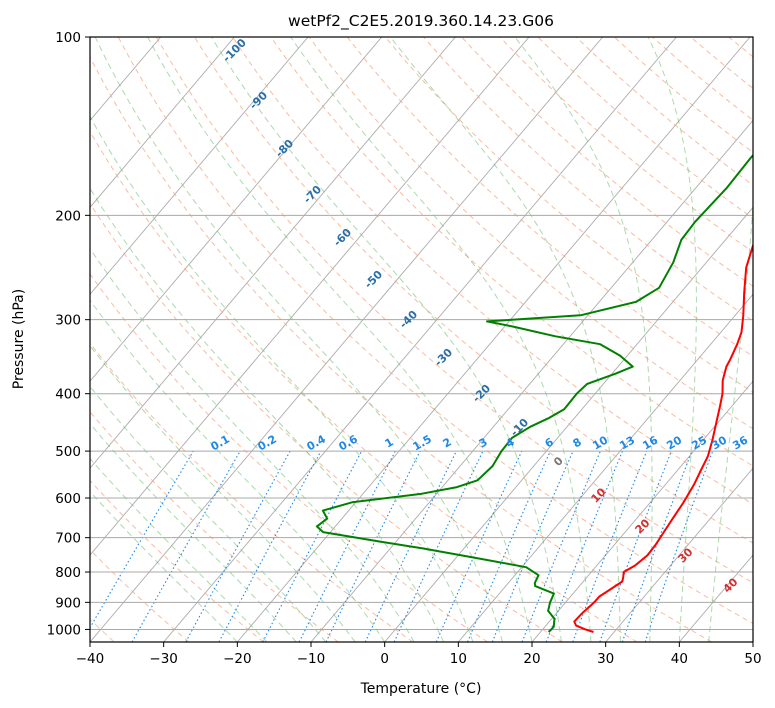  I want to click on y-tick-label: 100, so click(68, 38).